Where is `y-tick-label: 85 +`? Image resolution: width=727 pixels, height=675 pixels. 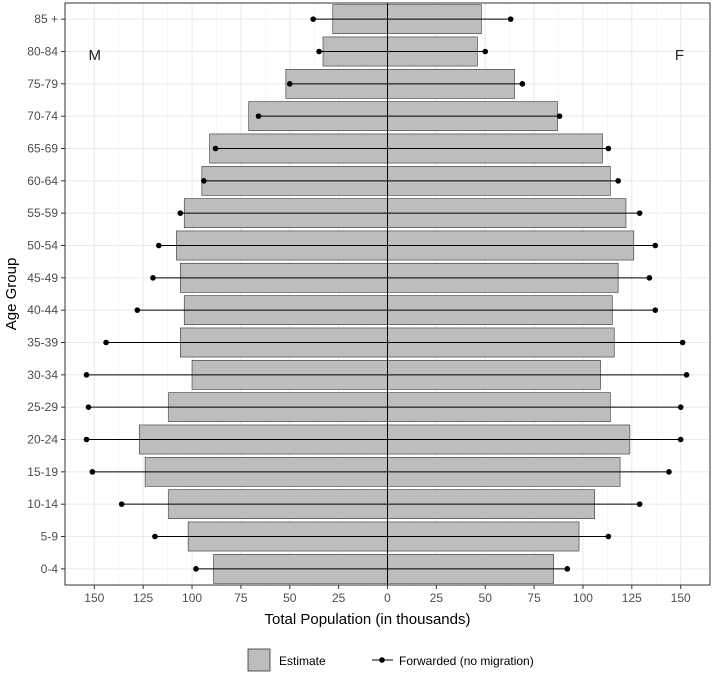 y-tick-label: 85 + is located at coordinates (46, 19).